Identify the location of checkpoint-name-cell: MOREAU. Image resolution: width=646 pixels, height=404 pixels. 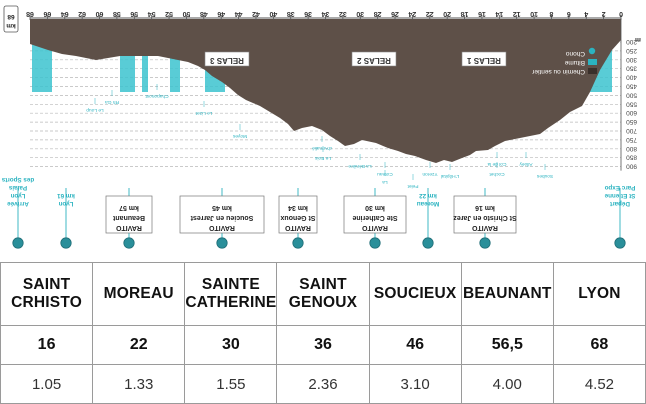
(139, 294).